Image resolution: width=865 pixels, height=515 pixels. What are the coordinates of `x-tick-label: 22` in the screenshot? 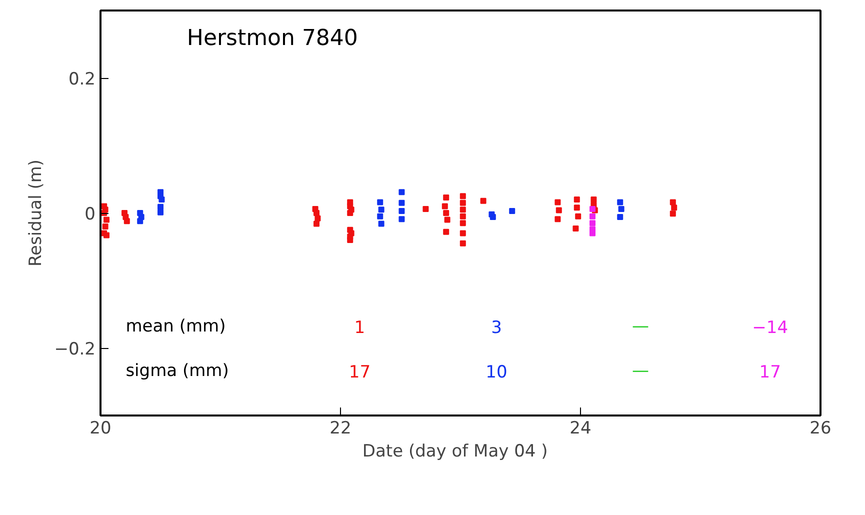 It's located at (341, 428).